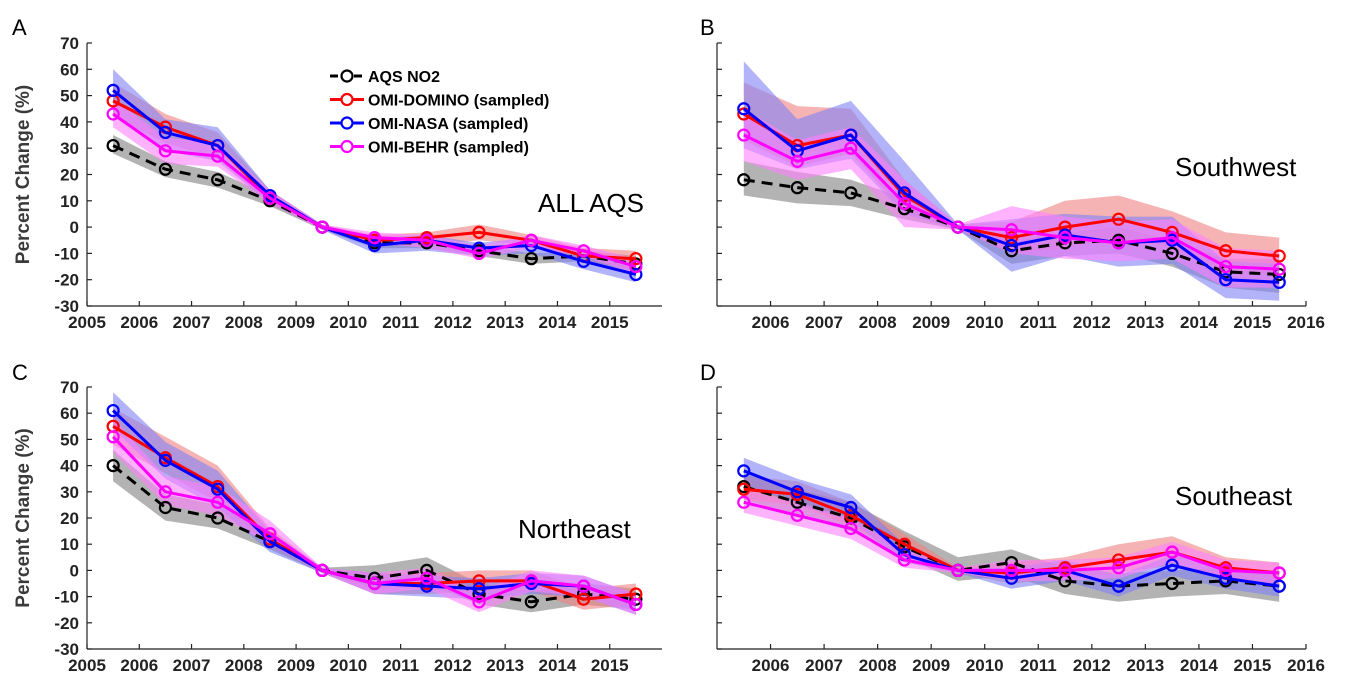 The image size is (1347, 684). Describe the element at coordinates (20, 372) in the screenshot. I see `panel-letter: C` at that location.